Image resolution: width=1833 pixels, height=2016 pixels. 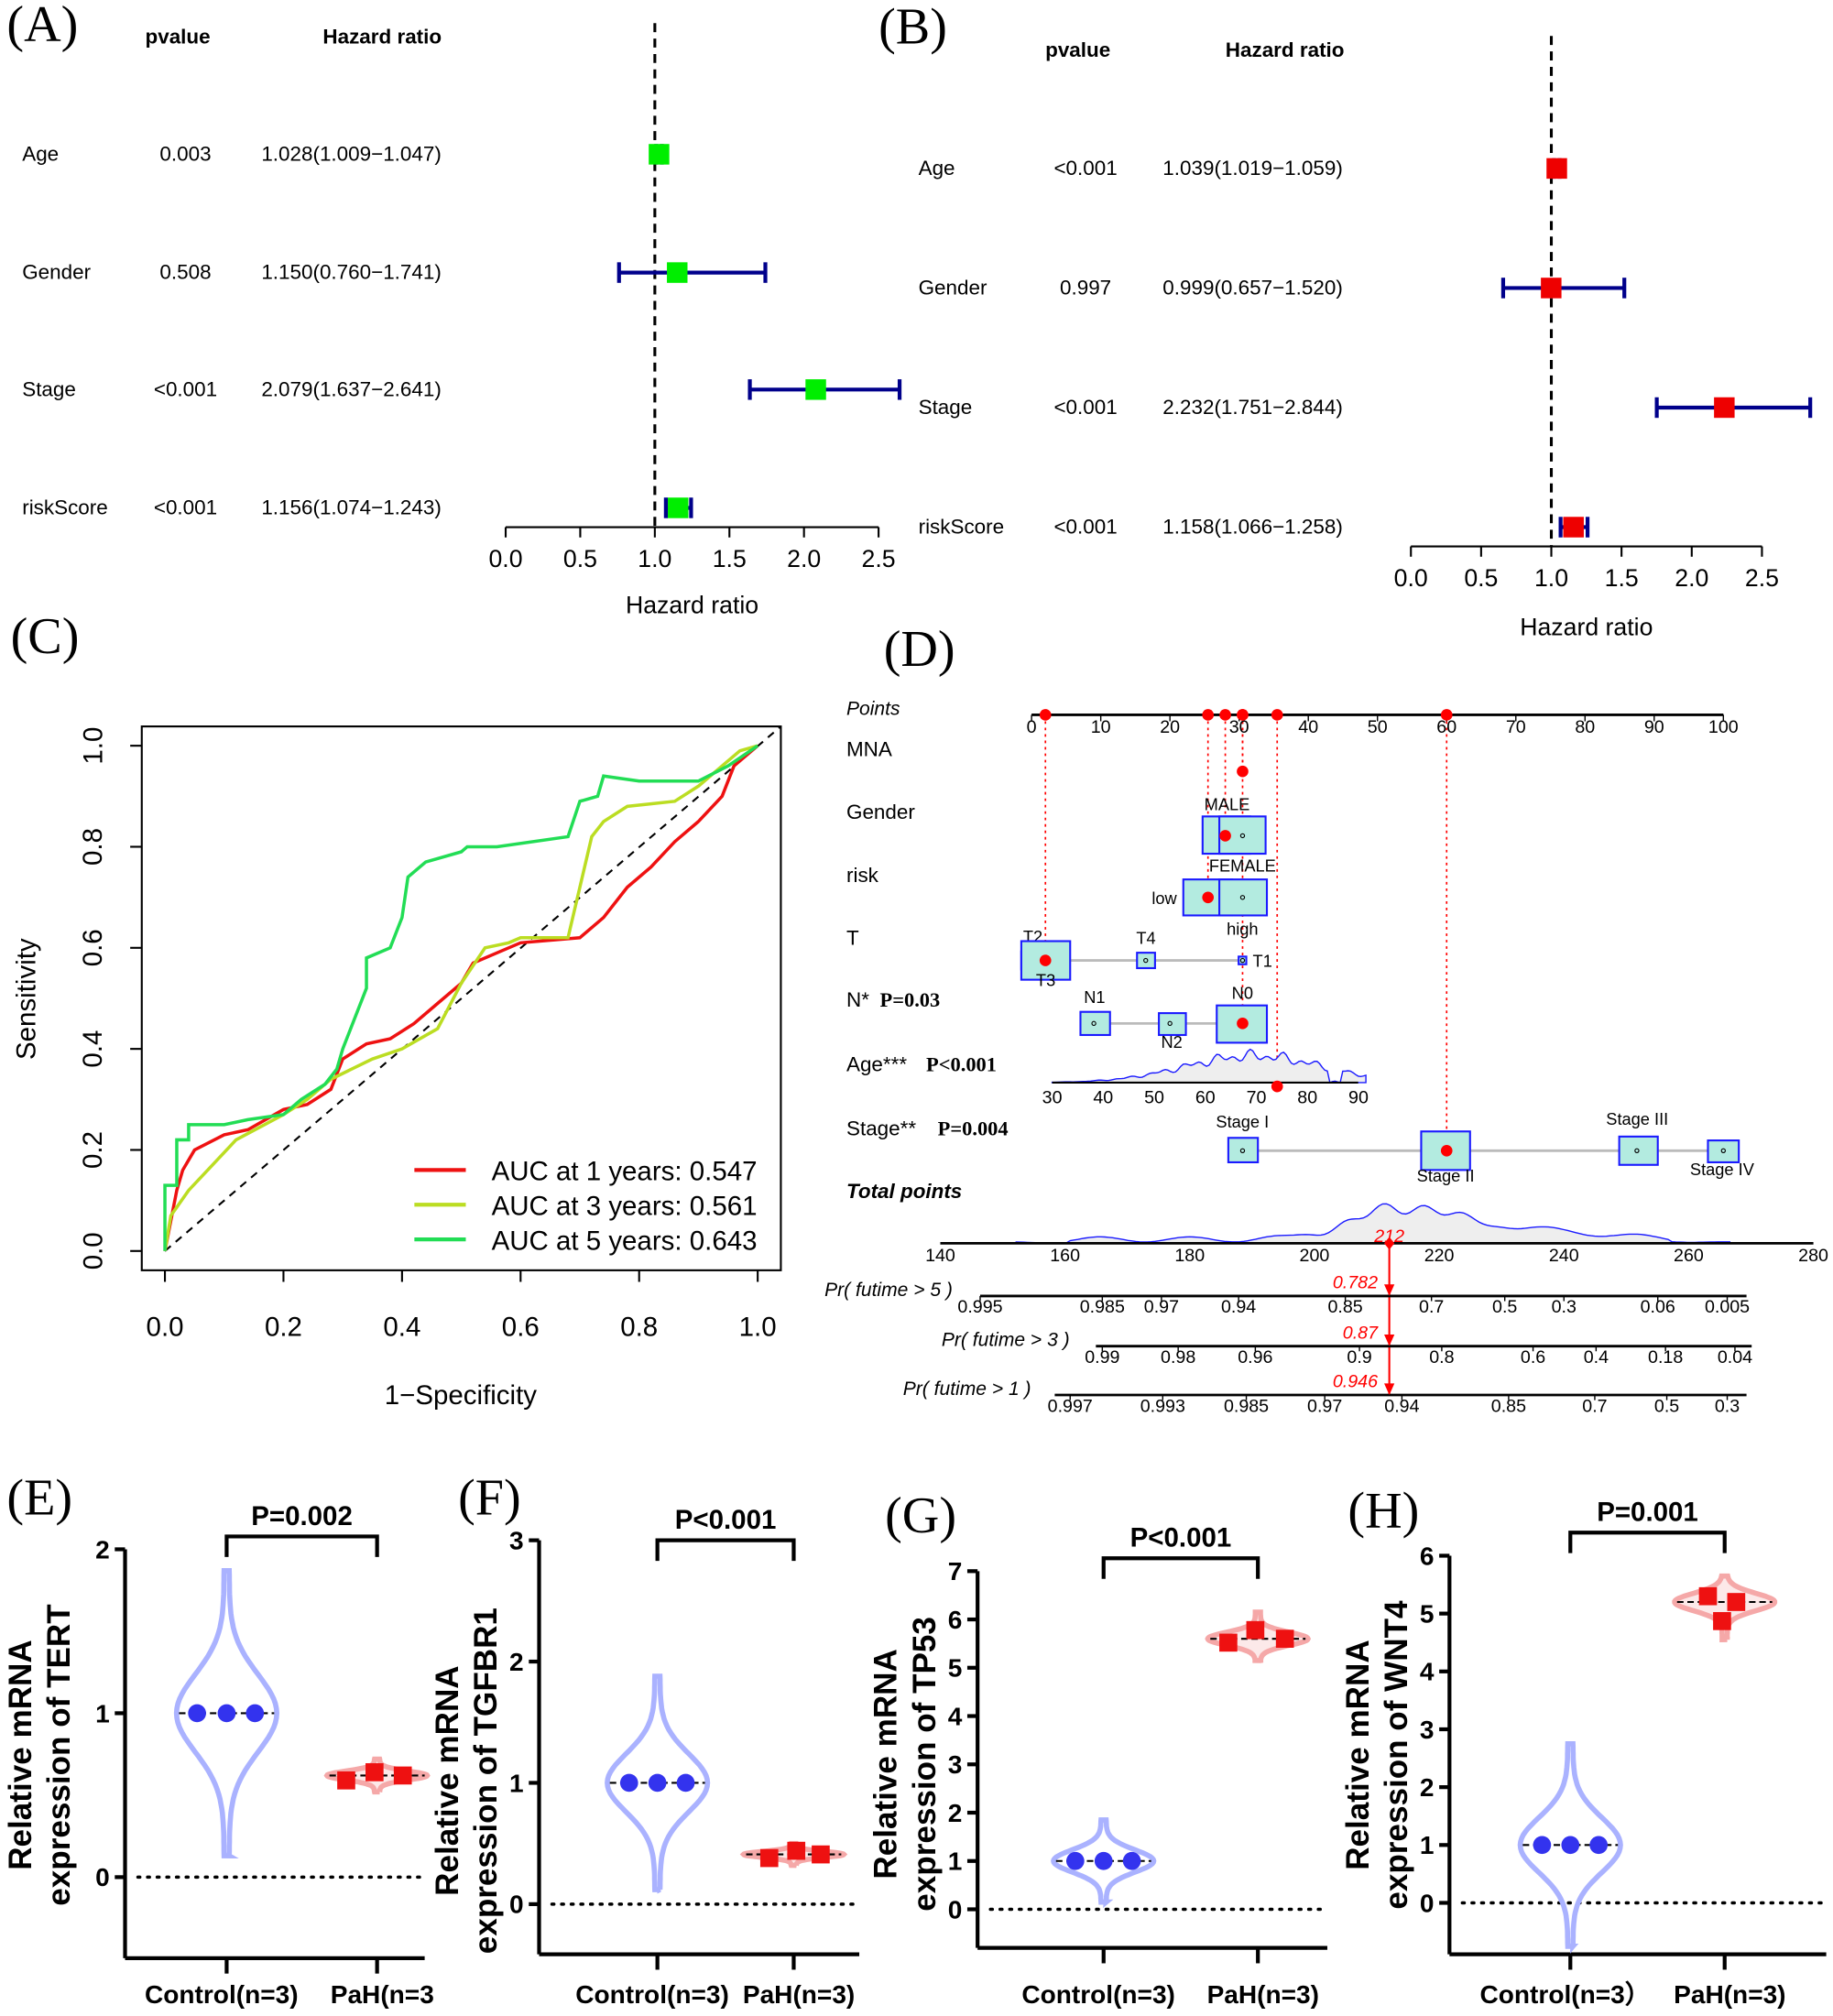 What do you see at coordinates (625, 1241) in the screenshot?
I see `legend-label: AUC at 5 years: 0.643` at bounding box center [625, 1241].